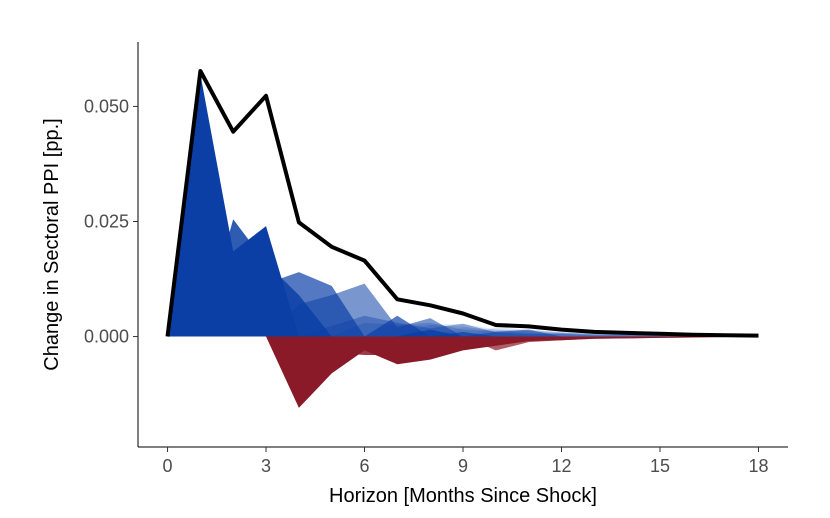 Image resolution: width=830 pixels, height=518 pixels. What do you see at coordinates (660, 466) in the screenshot?
I see `x-tick-label: 15` at bounding box center [660, 466].